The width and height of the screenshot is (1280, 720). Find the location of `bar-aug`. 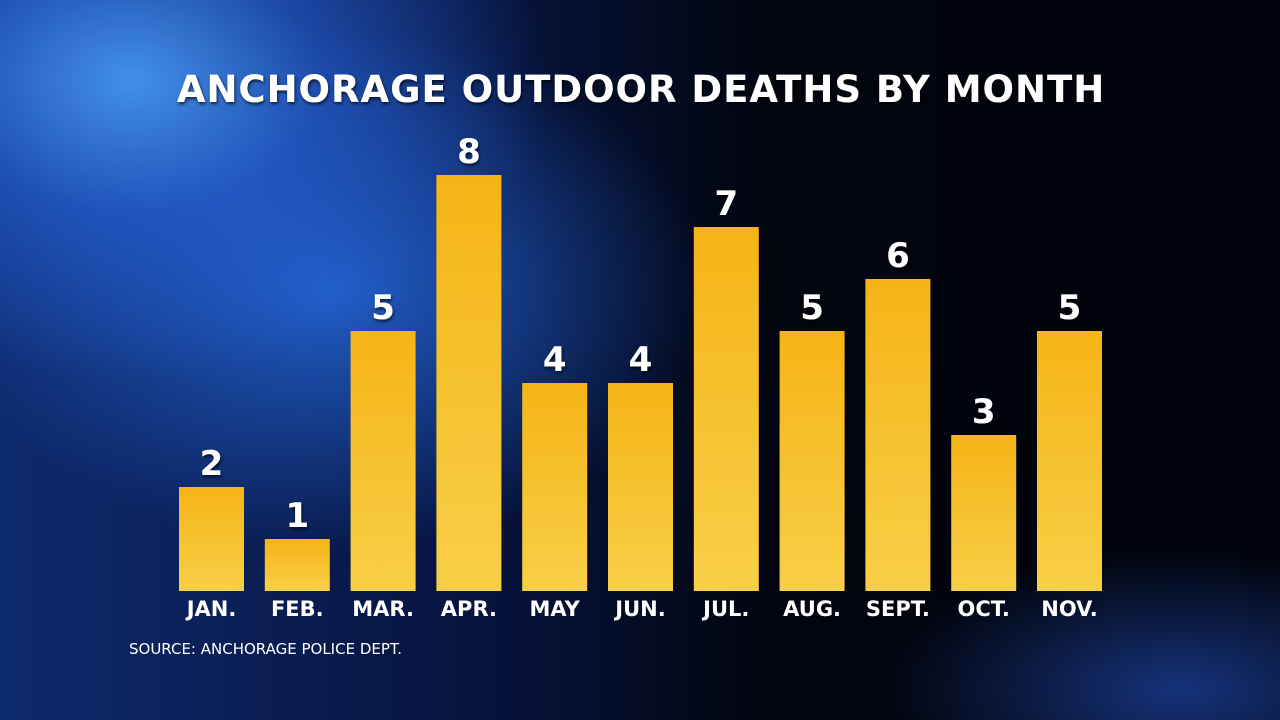

bar-aug is located at coordinates (812, 461).